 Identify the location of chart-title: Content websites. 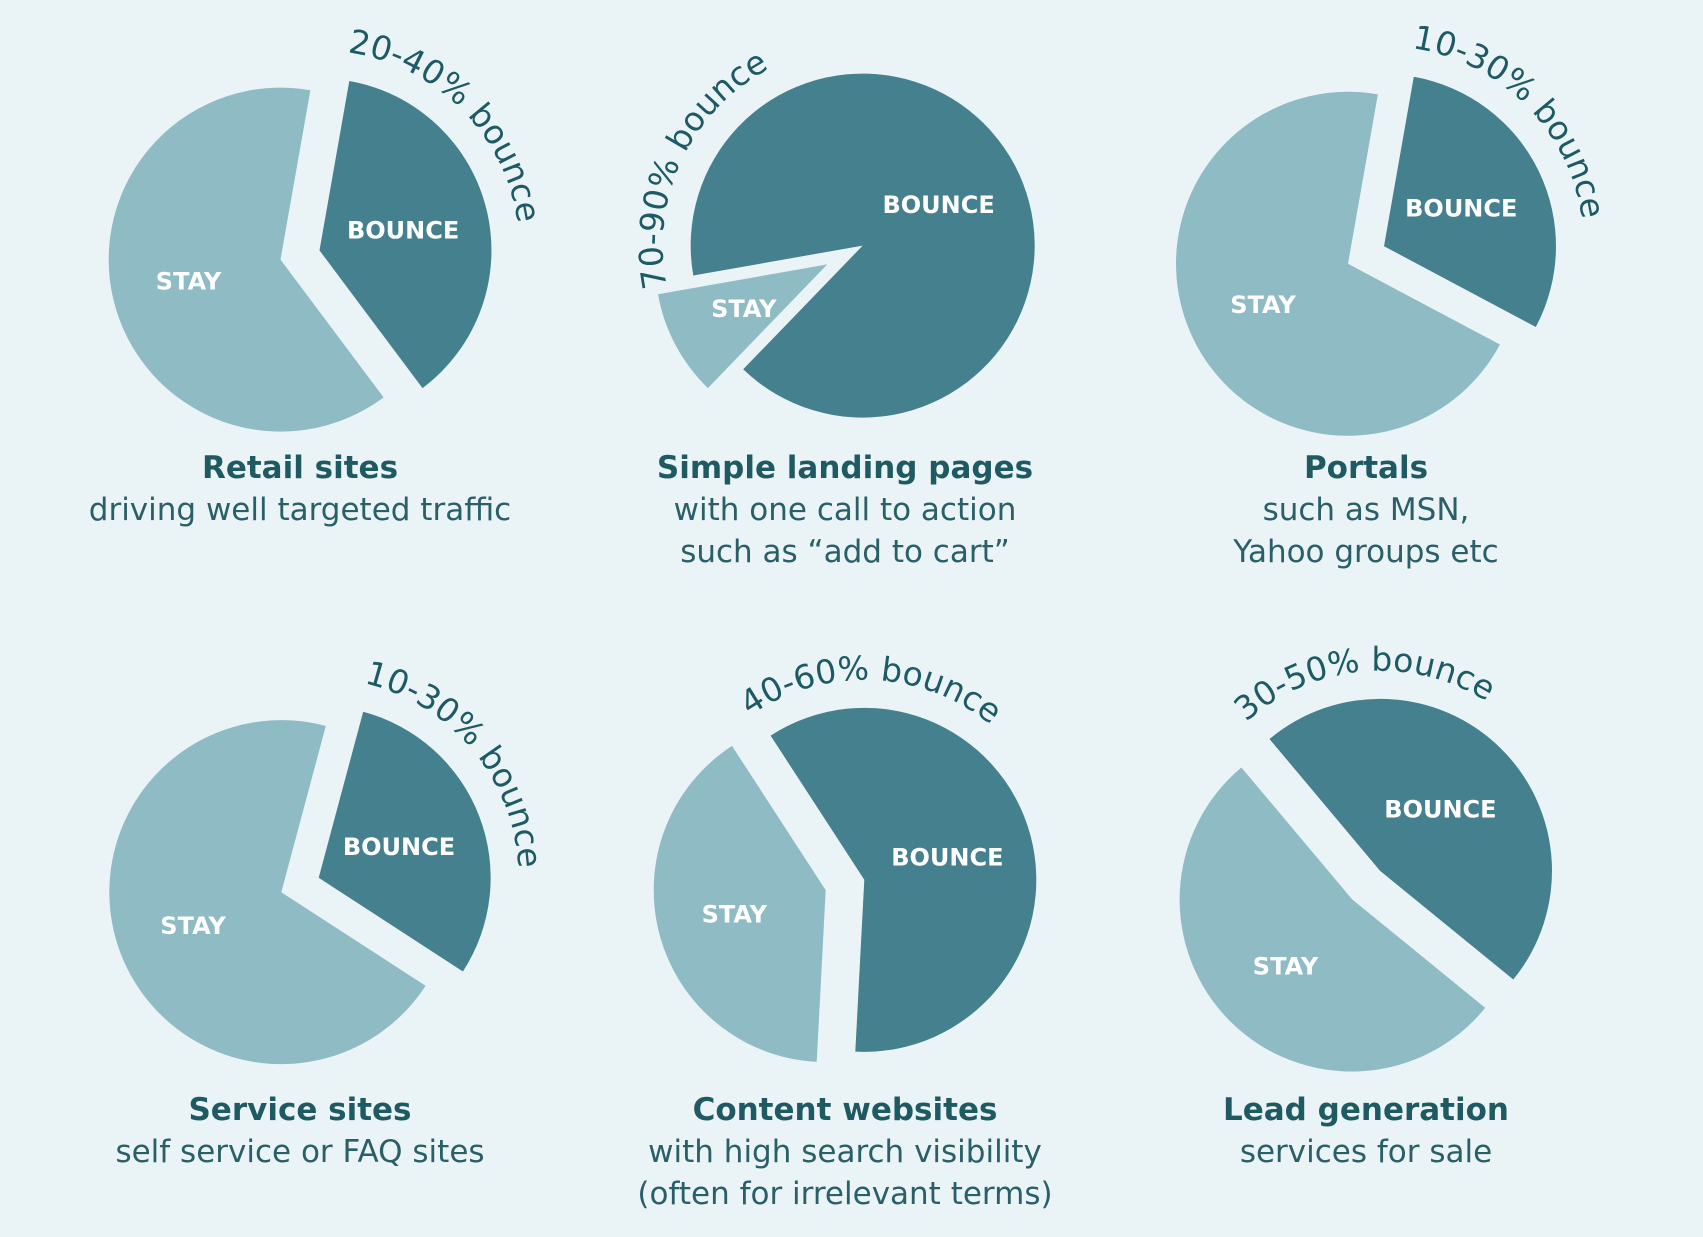
(845, 1110).